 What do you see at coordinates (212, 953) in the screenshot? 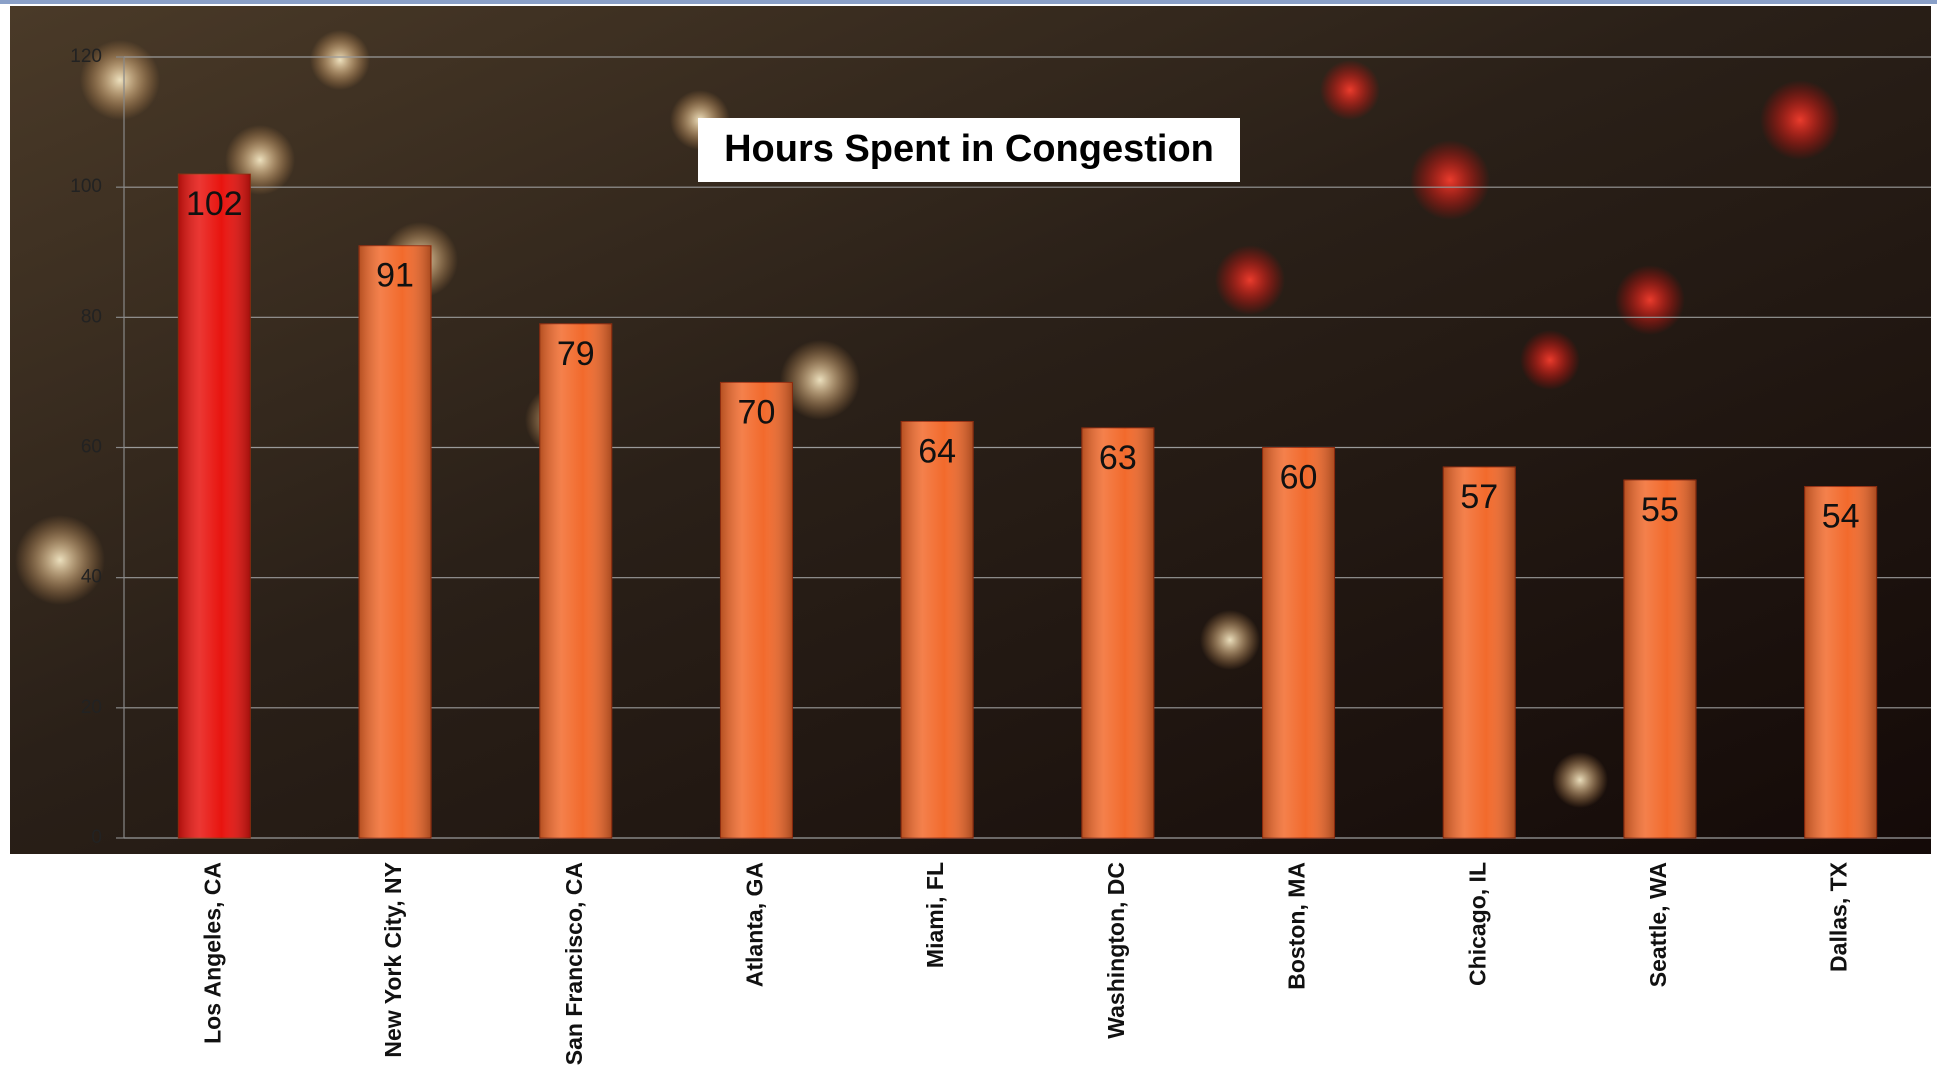
I see `x-tick-label: Los Angeles, CA` at bounding box center [212, 953].